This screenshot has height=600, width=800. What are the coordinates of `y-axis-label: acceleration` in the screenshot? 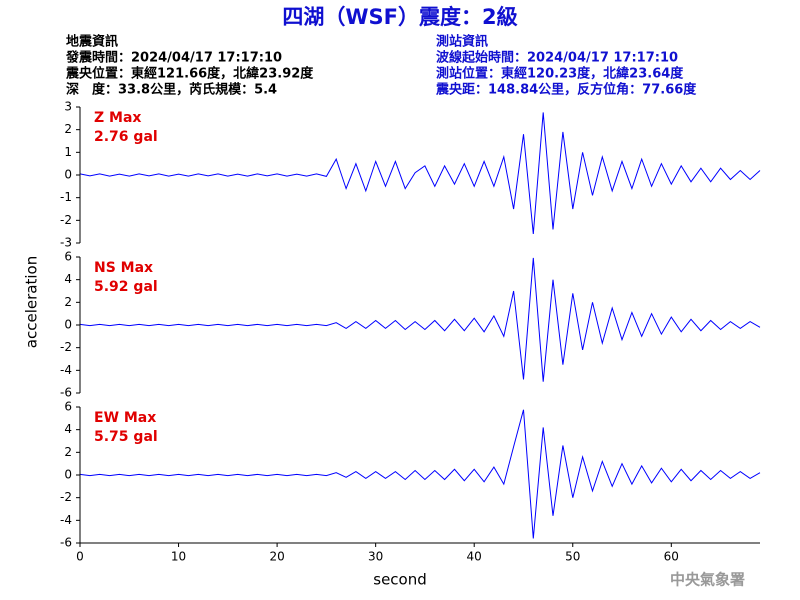 It's located at (32, 302).